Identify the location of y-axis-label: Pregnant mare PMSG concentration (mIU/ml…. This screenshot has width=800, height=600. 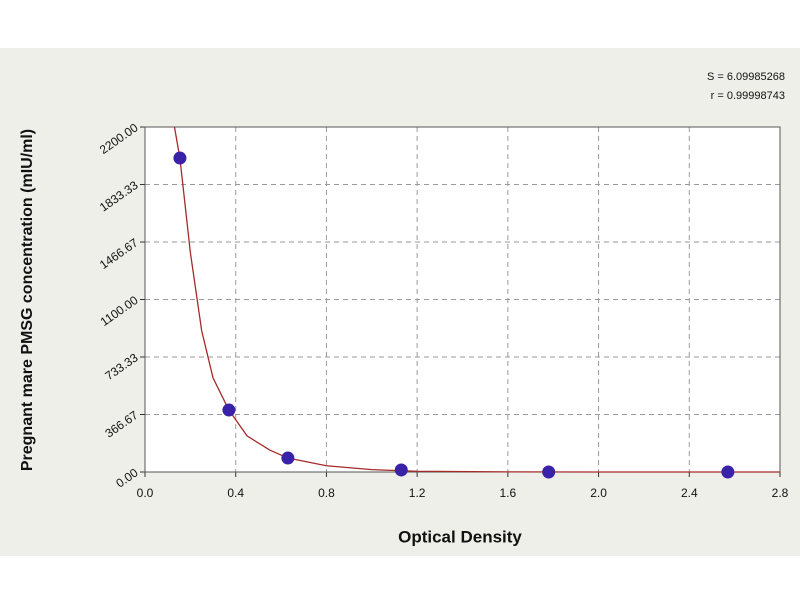
(27, 300).